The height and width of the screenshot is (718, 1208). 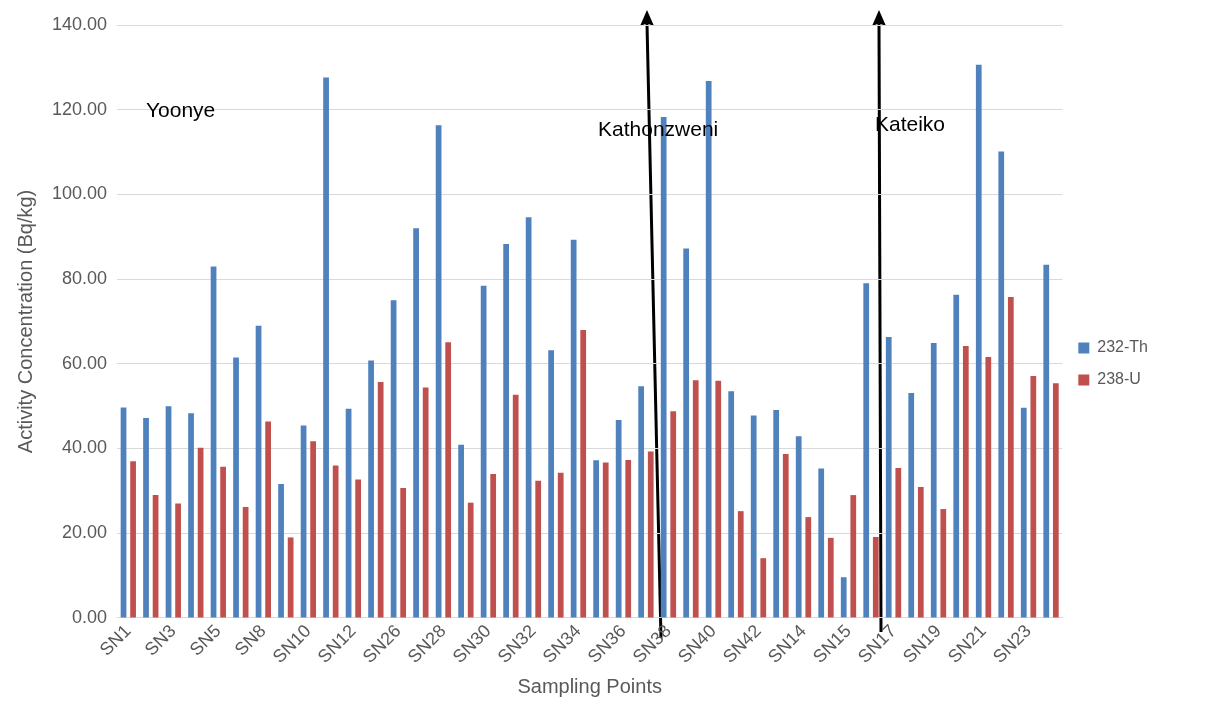 What do you see at coordinates (24, 321) in the screenshot?
I see `y-axis-title: Activity Concentration (Bq/kg)` at bounding box center [24, 321].